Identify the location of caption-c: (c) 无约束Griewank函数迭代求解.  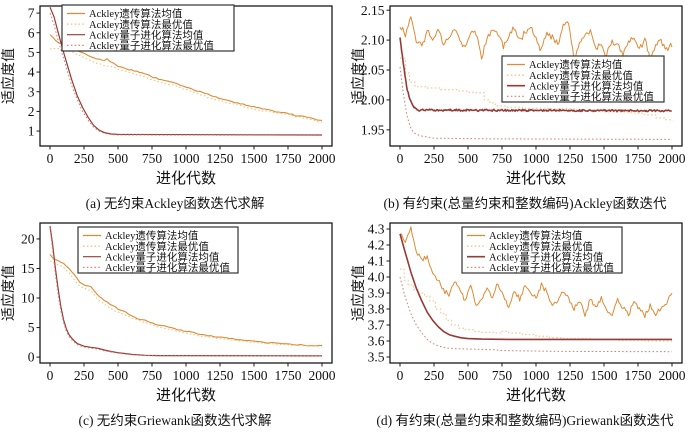
(175, 420).